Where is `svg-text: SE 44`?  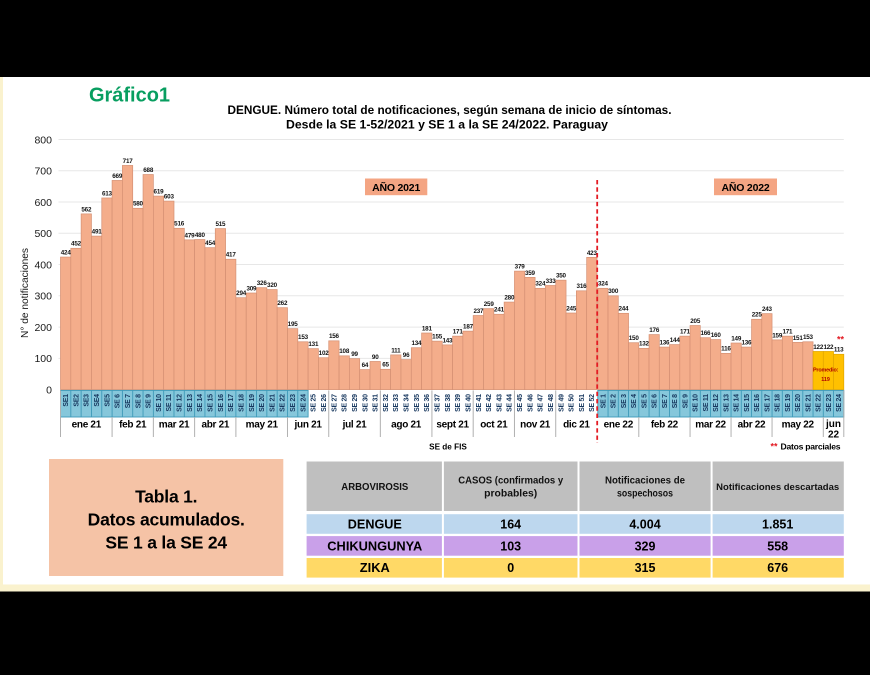
svg-text: SE 44 is located at coordinates (510, 403).